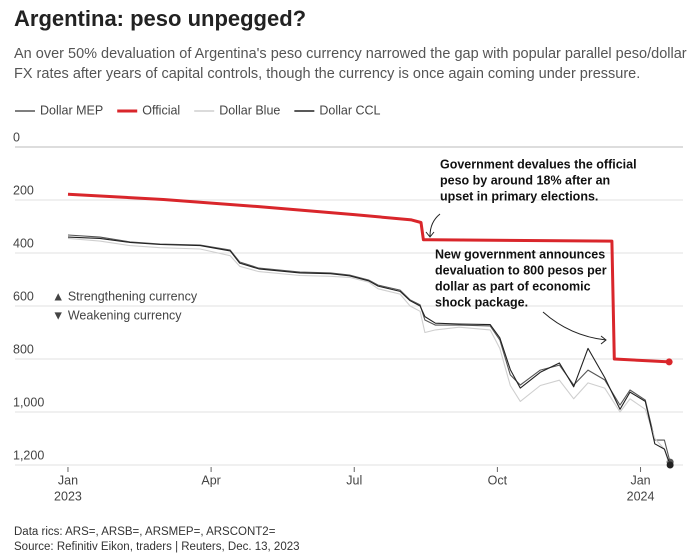 This screenshot has height=555, width=700. What do you see at coordinates (498, 480) in the screenshot?
I see `x-tick-label: Oct` at bounding box center [498, 480].